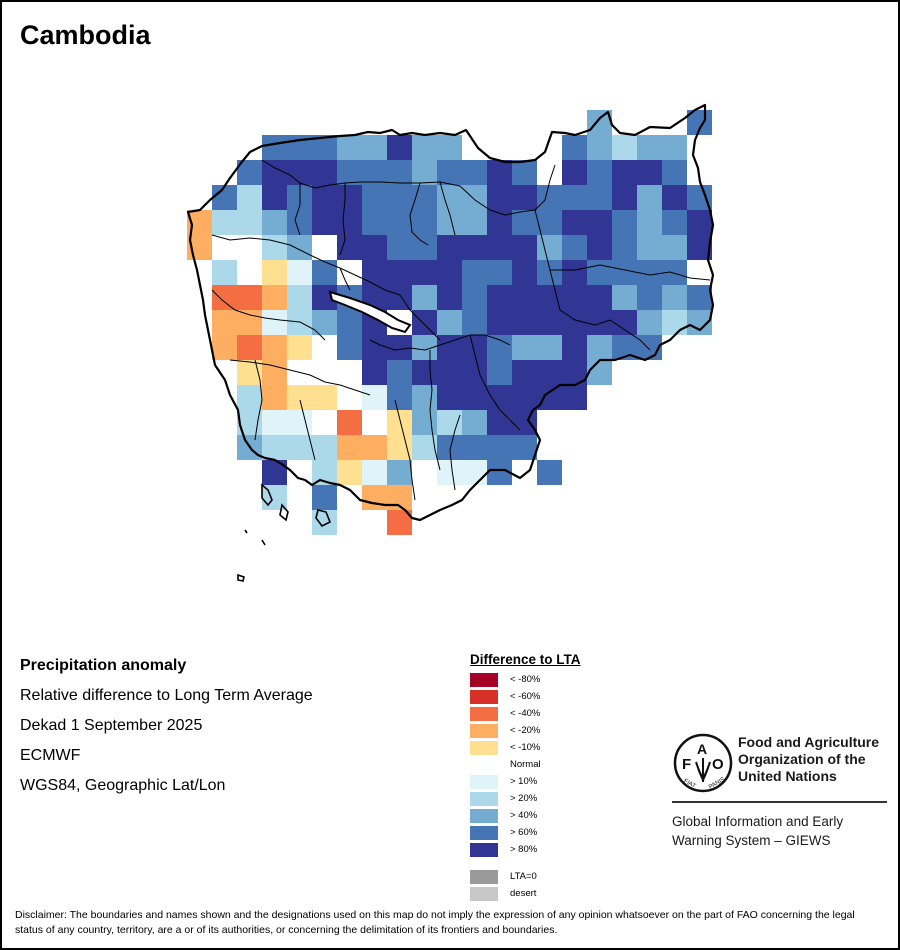  What do you see at coordinates (703, 763) in the screenshot?
I see `fao-seal-icon: F A O FIAT PANIS` at bounding box center [703, 763].